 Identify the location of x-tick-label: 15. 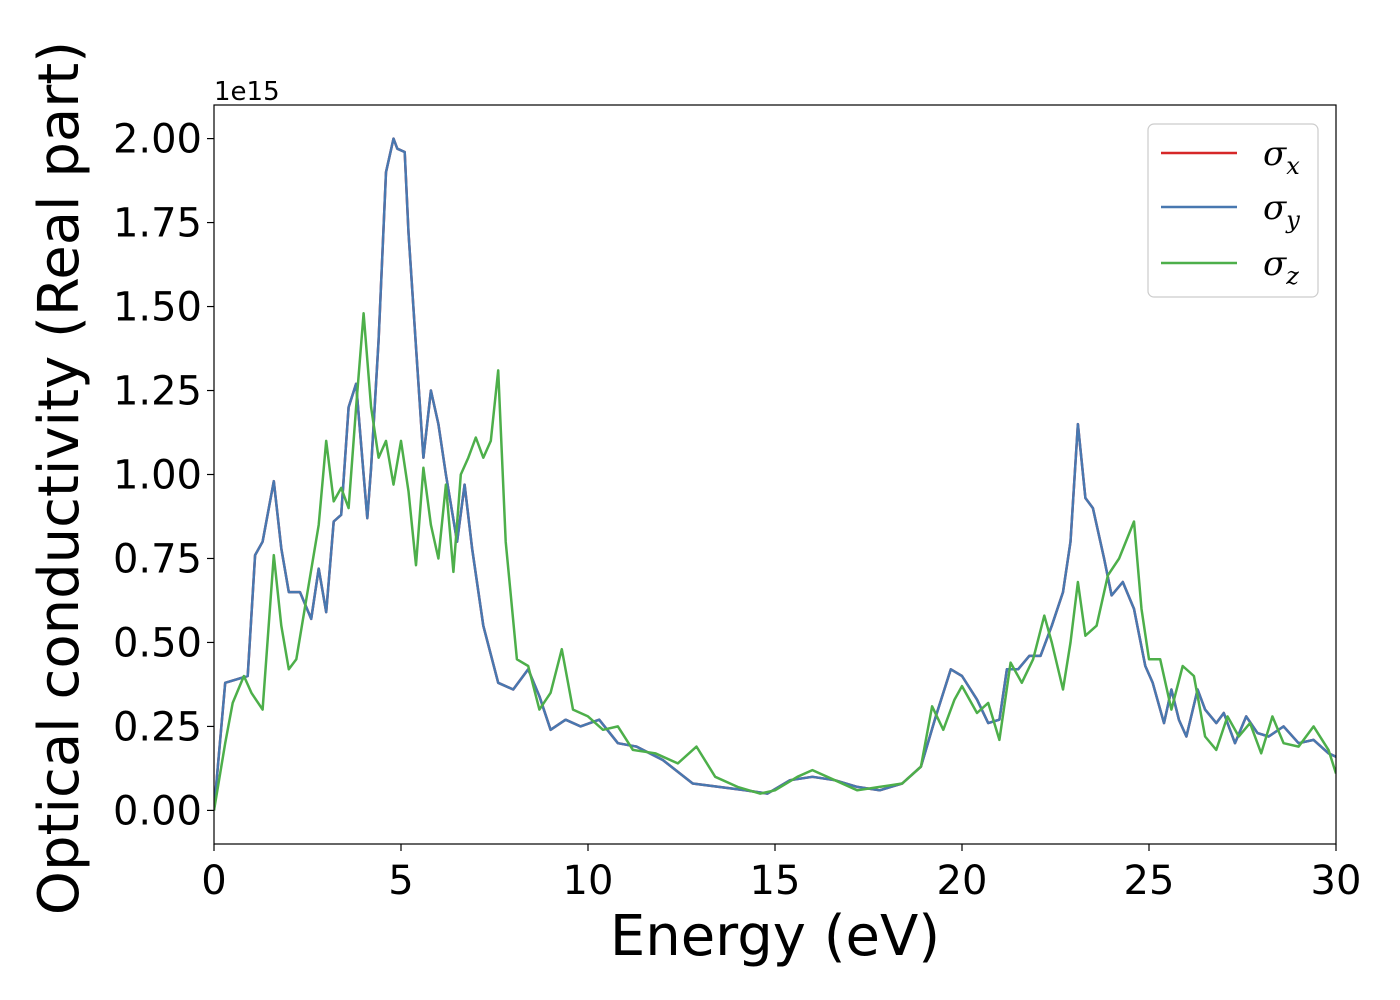
(775, 881).